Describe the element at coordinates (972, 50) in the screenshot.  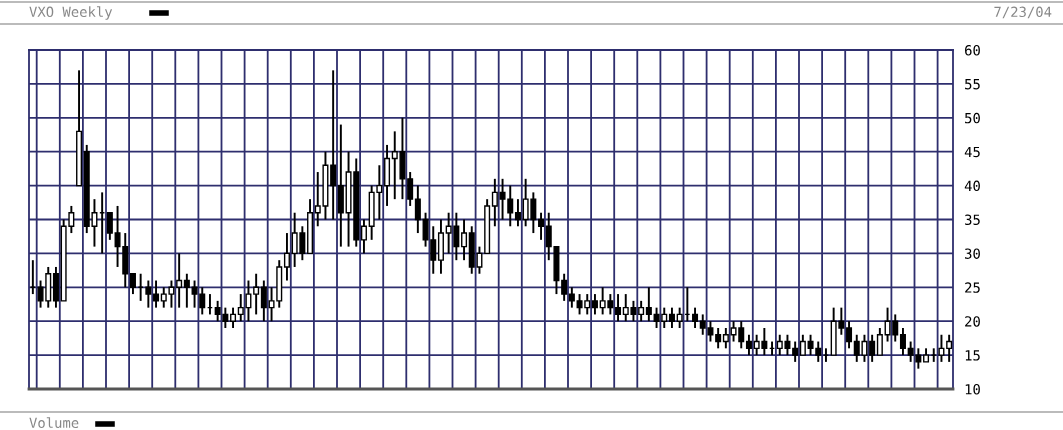
I see `y-tick-label: 60` at that location.